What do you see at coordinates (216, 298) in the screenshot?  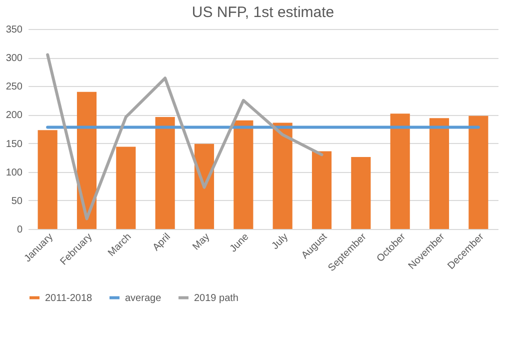 I see `legend-label: 2019 path` at bounding box center [216, 298].